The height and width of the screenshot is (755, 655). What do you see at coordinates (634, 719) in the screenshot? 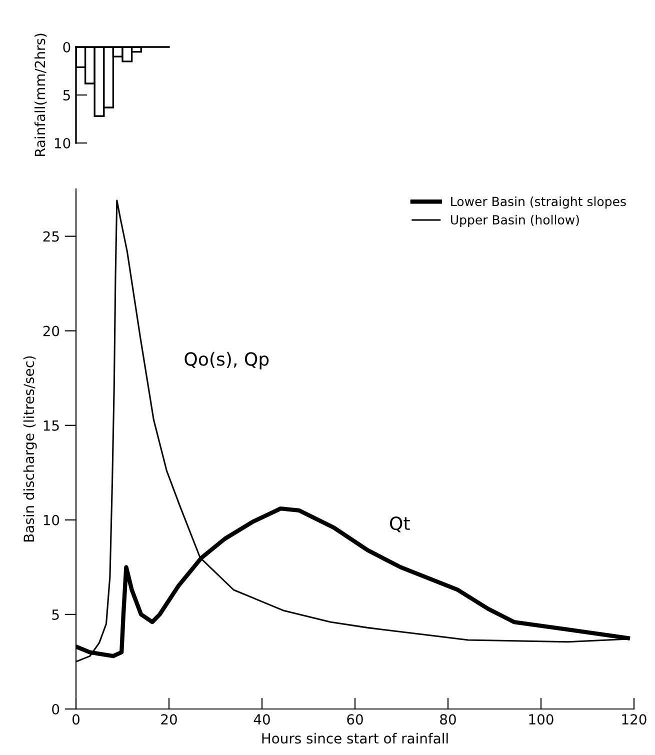
I see `x-tick-label: 120` at bounding box center [634, 719].